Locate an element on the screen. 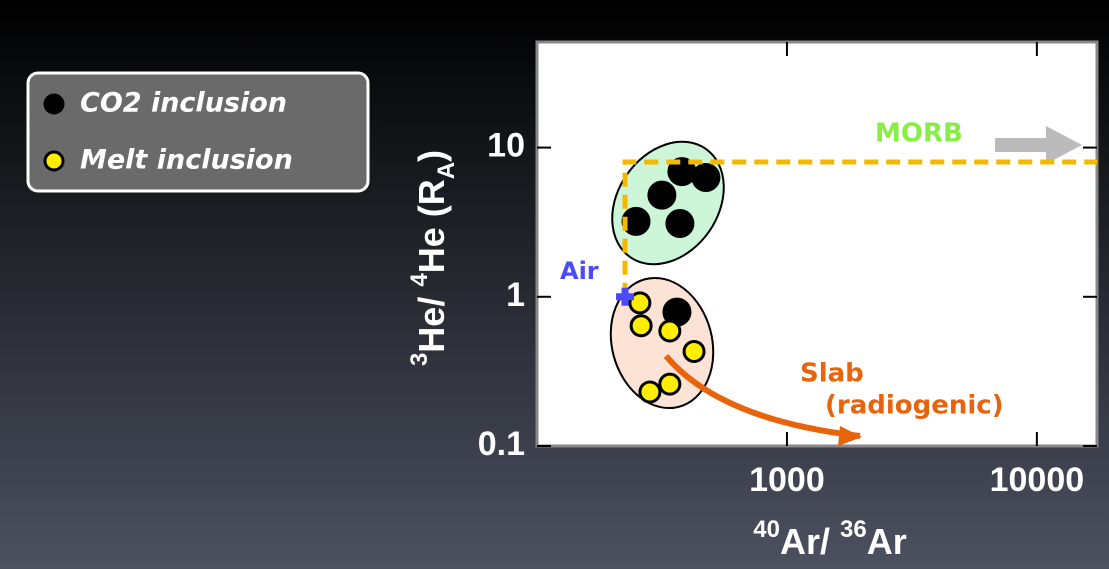  slab-arrowhead is located at coordinates (850, 436).